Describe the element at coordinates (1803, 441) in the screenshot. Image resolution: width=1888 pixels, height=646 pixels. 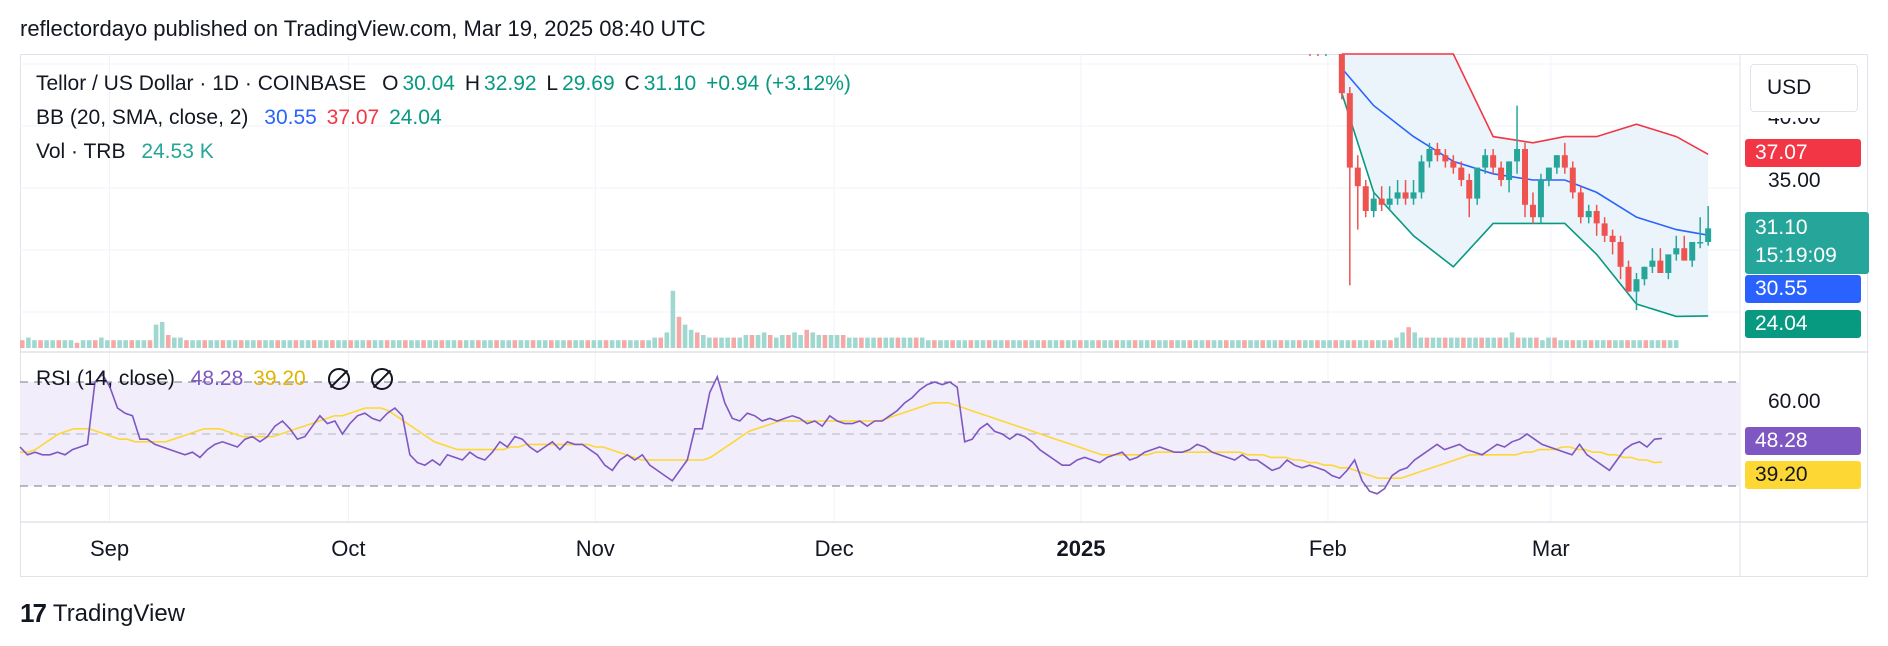
I see `rsi-tag: 48.28` at that location.